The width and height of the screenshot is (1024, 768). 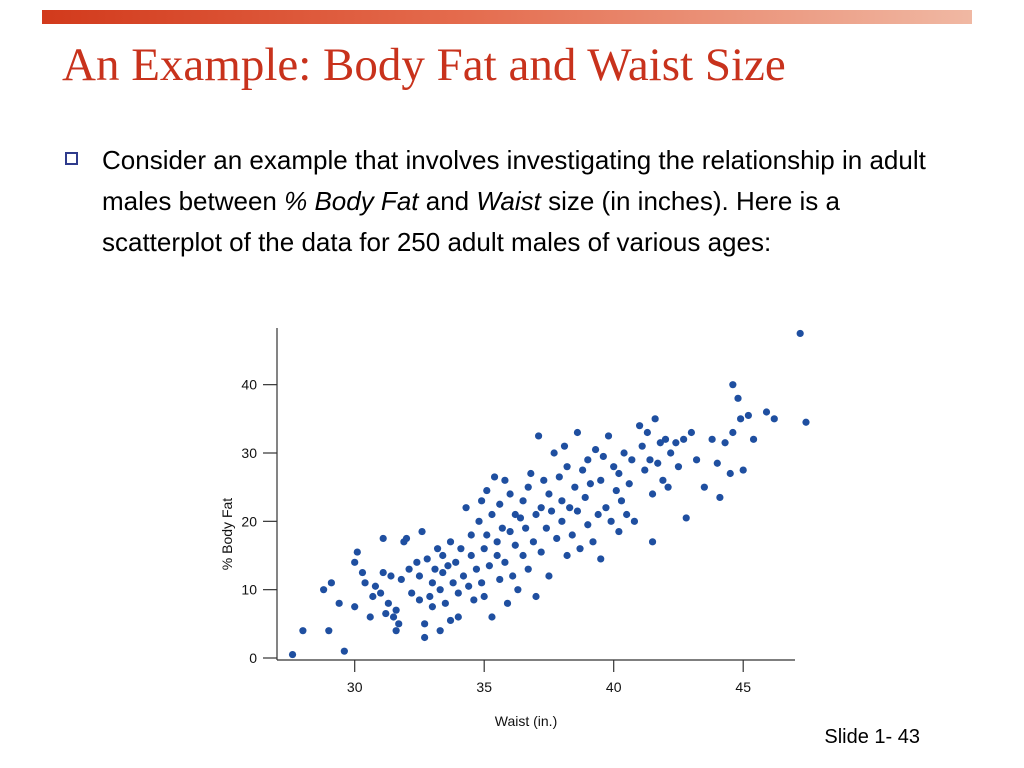 I want to click on y-tick-label: 10, so click(x=249, y=590).